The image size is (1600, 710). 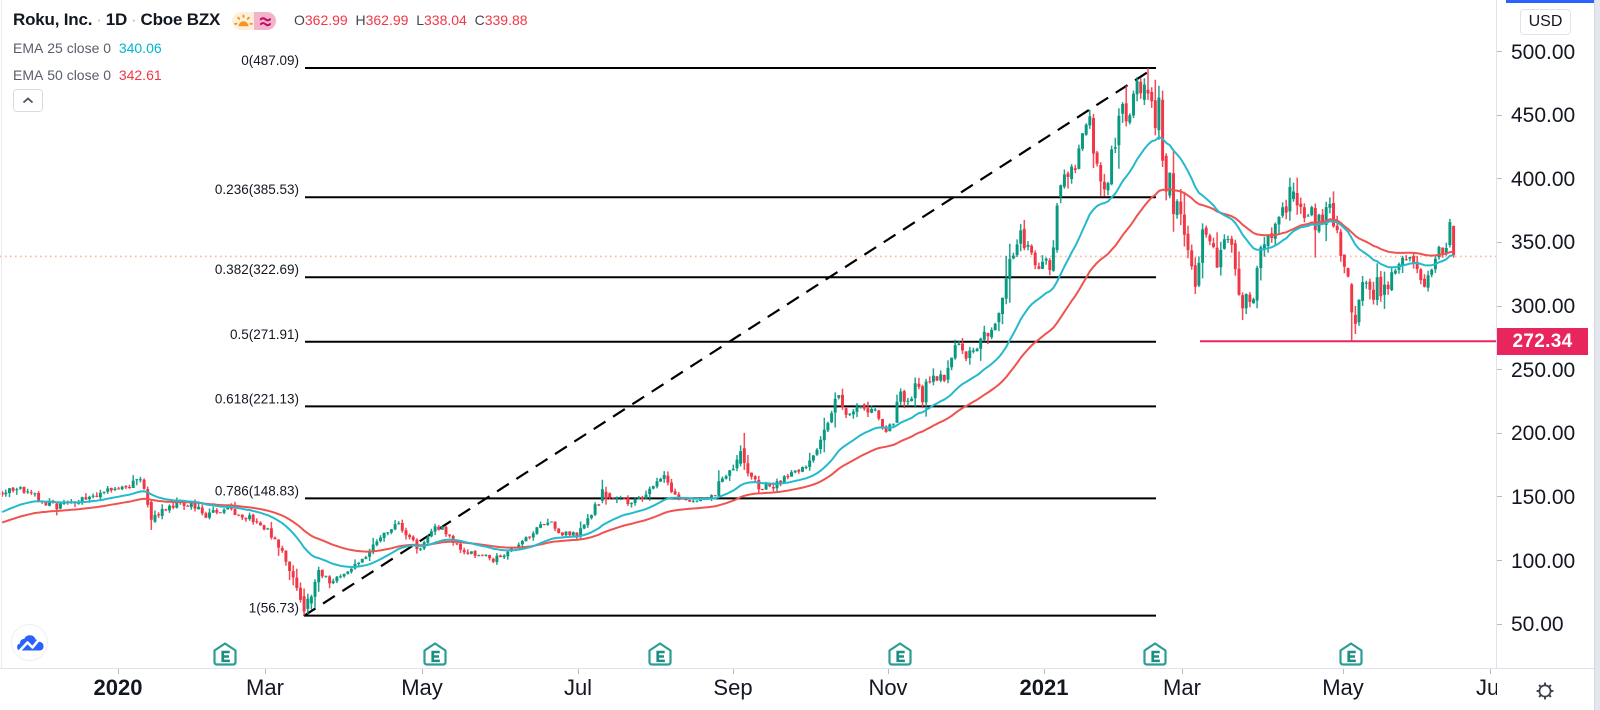 What do you see at coordinates (257, 490) in the screenshot?
I see `svg-text: 0.786(148.83)` at bounding box center [257, 490].